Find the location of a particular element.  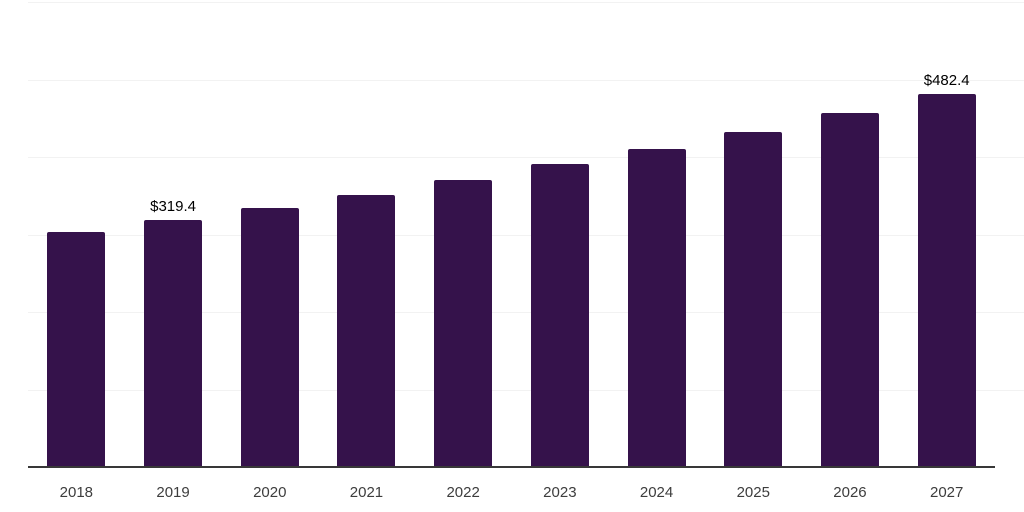

bar-slot-2024 is located at coordinates (656, 234).